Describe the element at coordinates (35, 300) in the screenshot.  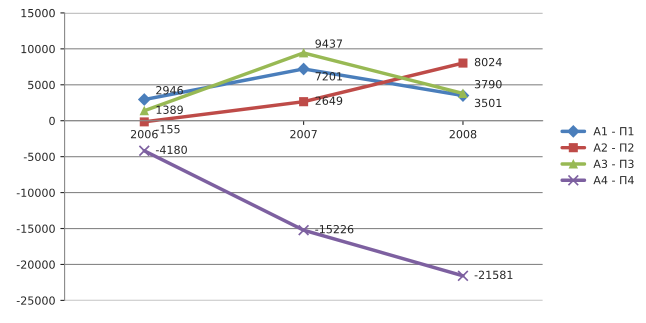
I see `y-tick-label: -25000` at that location.